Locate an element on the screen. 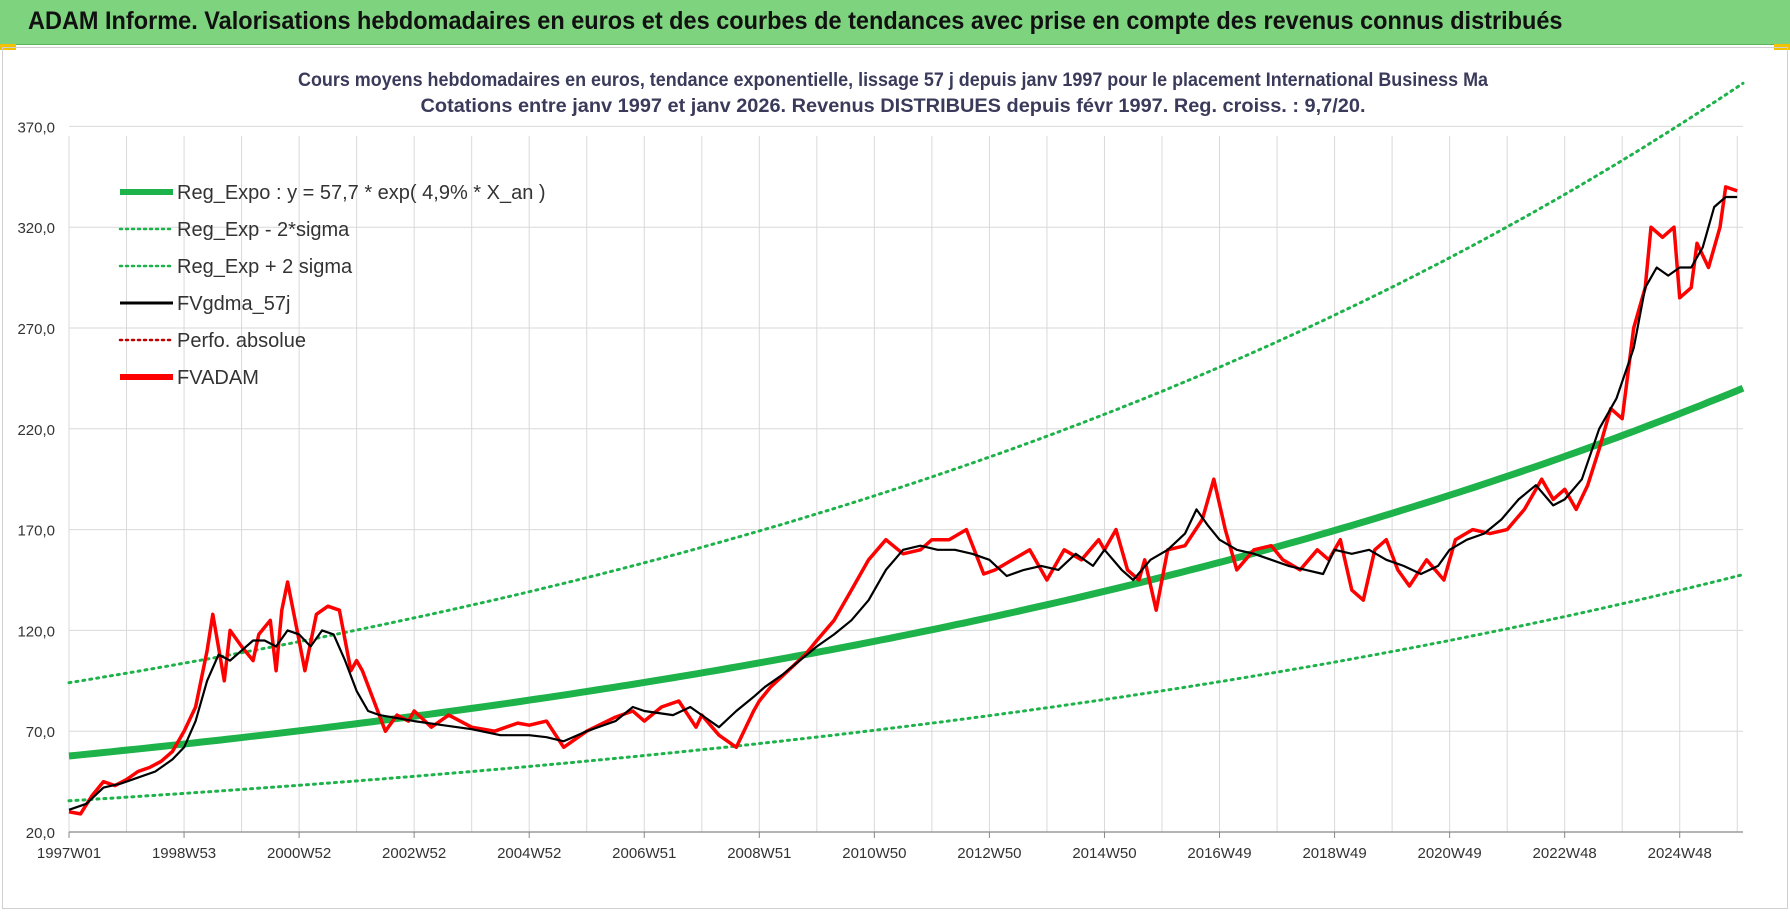  y-axis: 20,0 70,0 120,0 170,0 220,0 270,0 320,0 370,0 is located at coordinates (36, 480).